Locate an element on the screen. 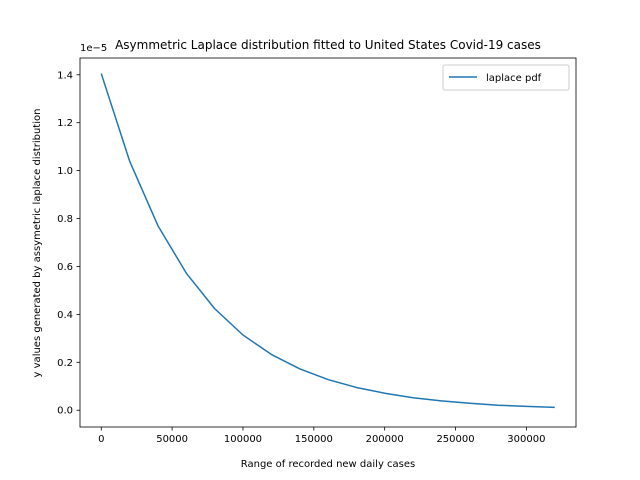 Image resolution: width=640 pixels, height=480 pixels. x-tick-label: 200000 is located at coordinates (385, 439).